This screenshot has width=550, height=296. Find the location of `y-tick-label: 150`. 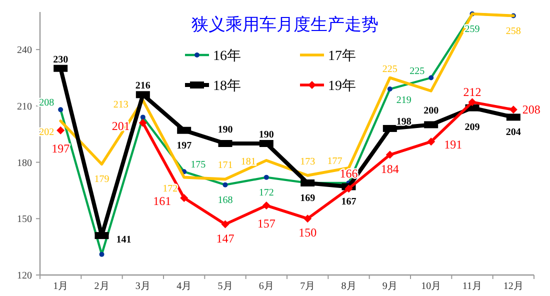

y-tick-label: 150 is located at coordinates (24, 220).